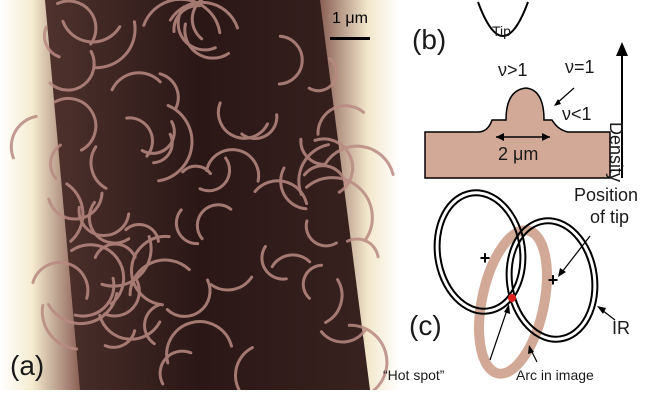  Describe the element at coordinates (503, 19) in the screenshot. I see `tip-shape` at that location.